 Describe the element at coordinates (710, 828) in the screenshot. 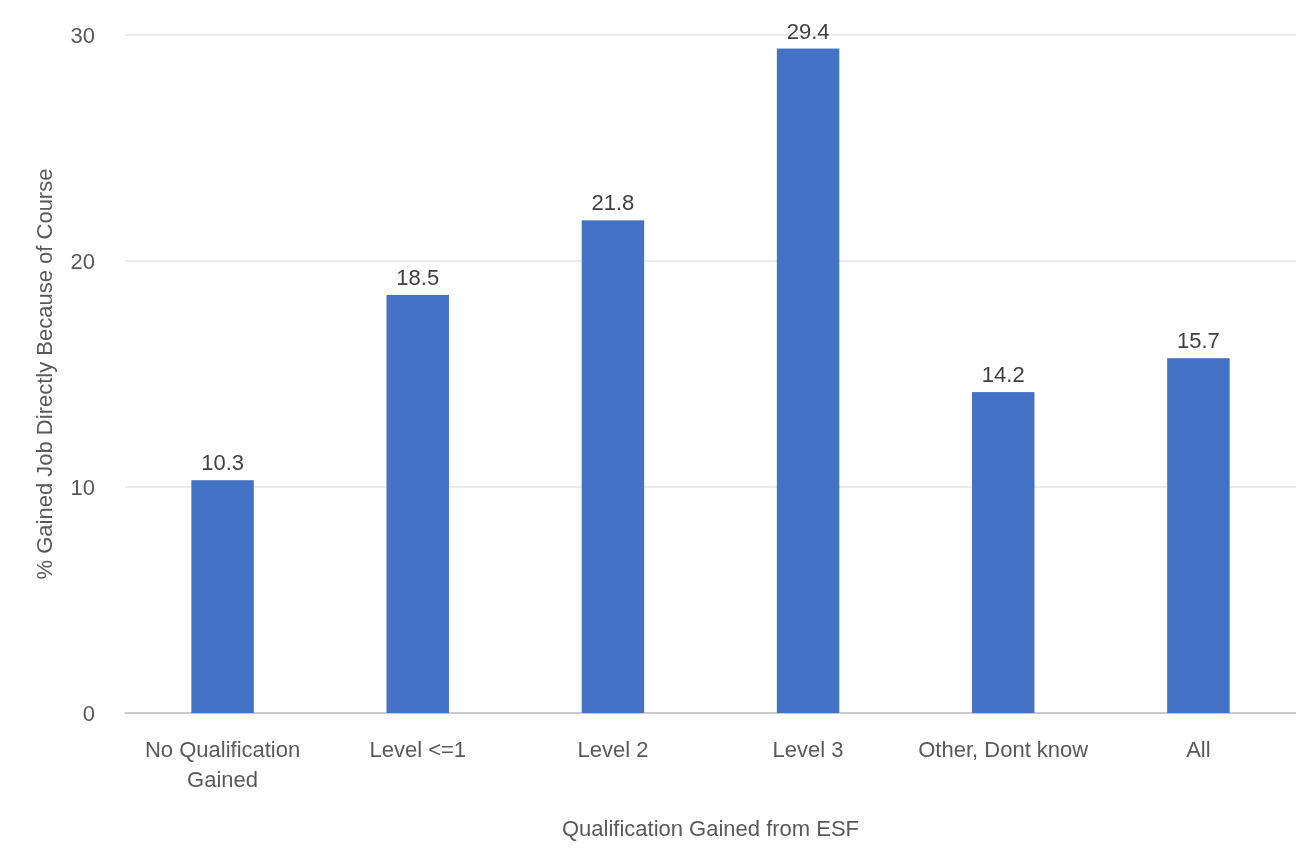

I see `x-axis-title: Qualification Gained from ESF` at that location.